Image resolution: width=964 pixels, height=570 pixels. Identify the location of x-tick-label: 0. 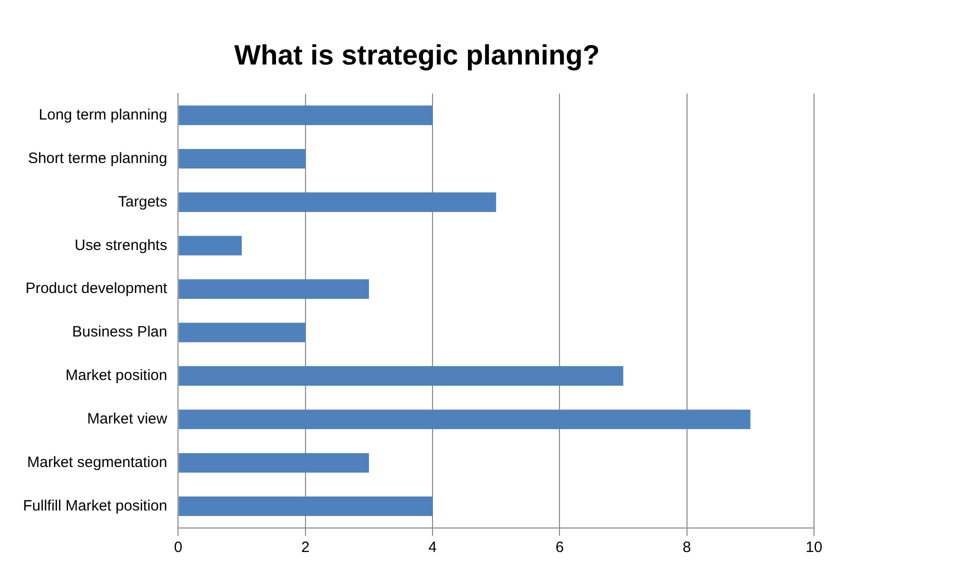
(178, 547).